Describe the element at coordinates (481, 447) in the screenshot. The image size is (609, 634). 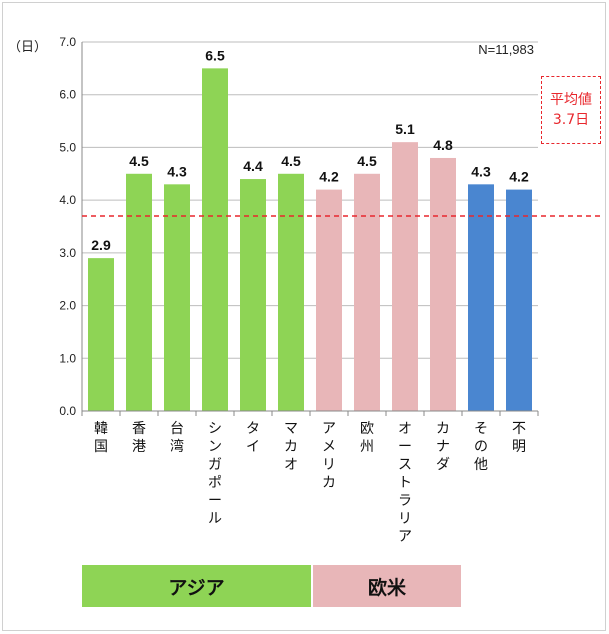
I see `x-tick-label: その他` at that location.